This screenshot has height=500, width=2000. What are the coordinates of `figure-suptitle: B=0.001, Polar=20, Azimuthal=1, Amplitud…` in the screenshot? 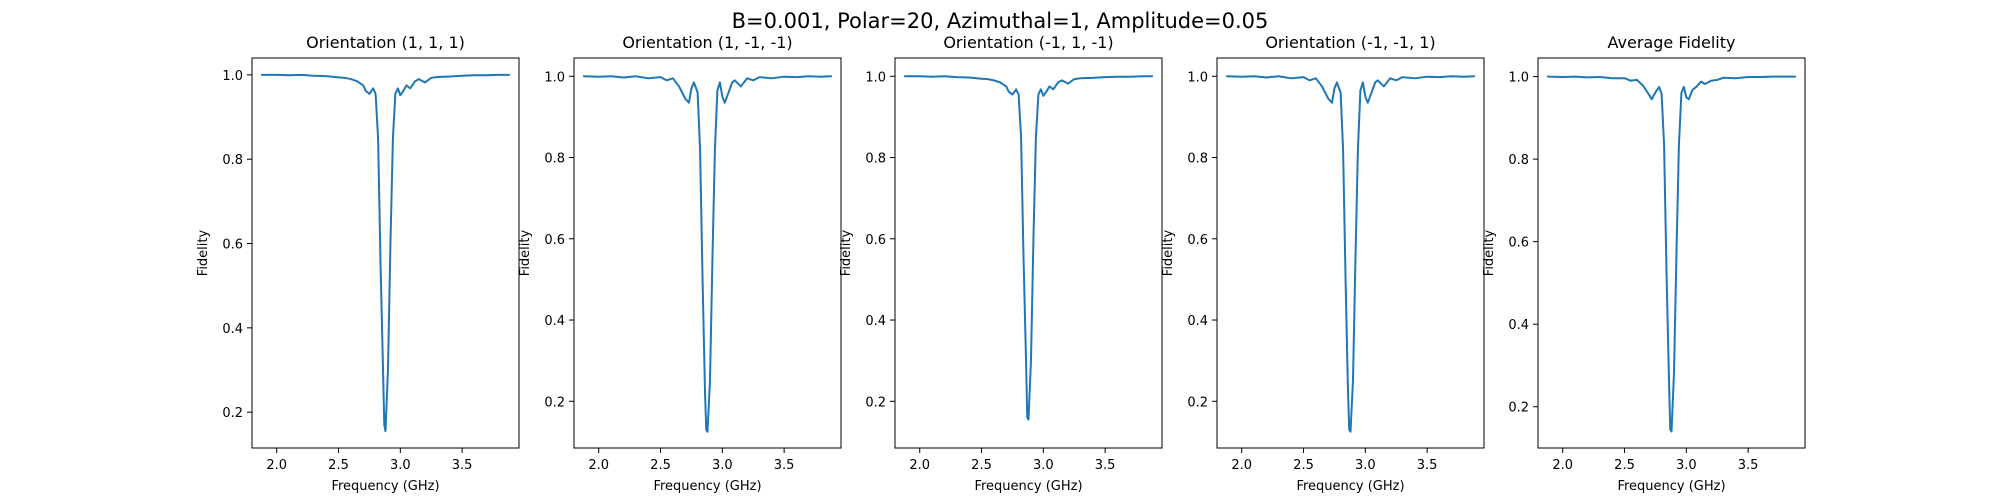 It's located at (1000, 21).